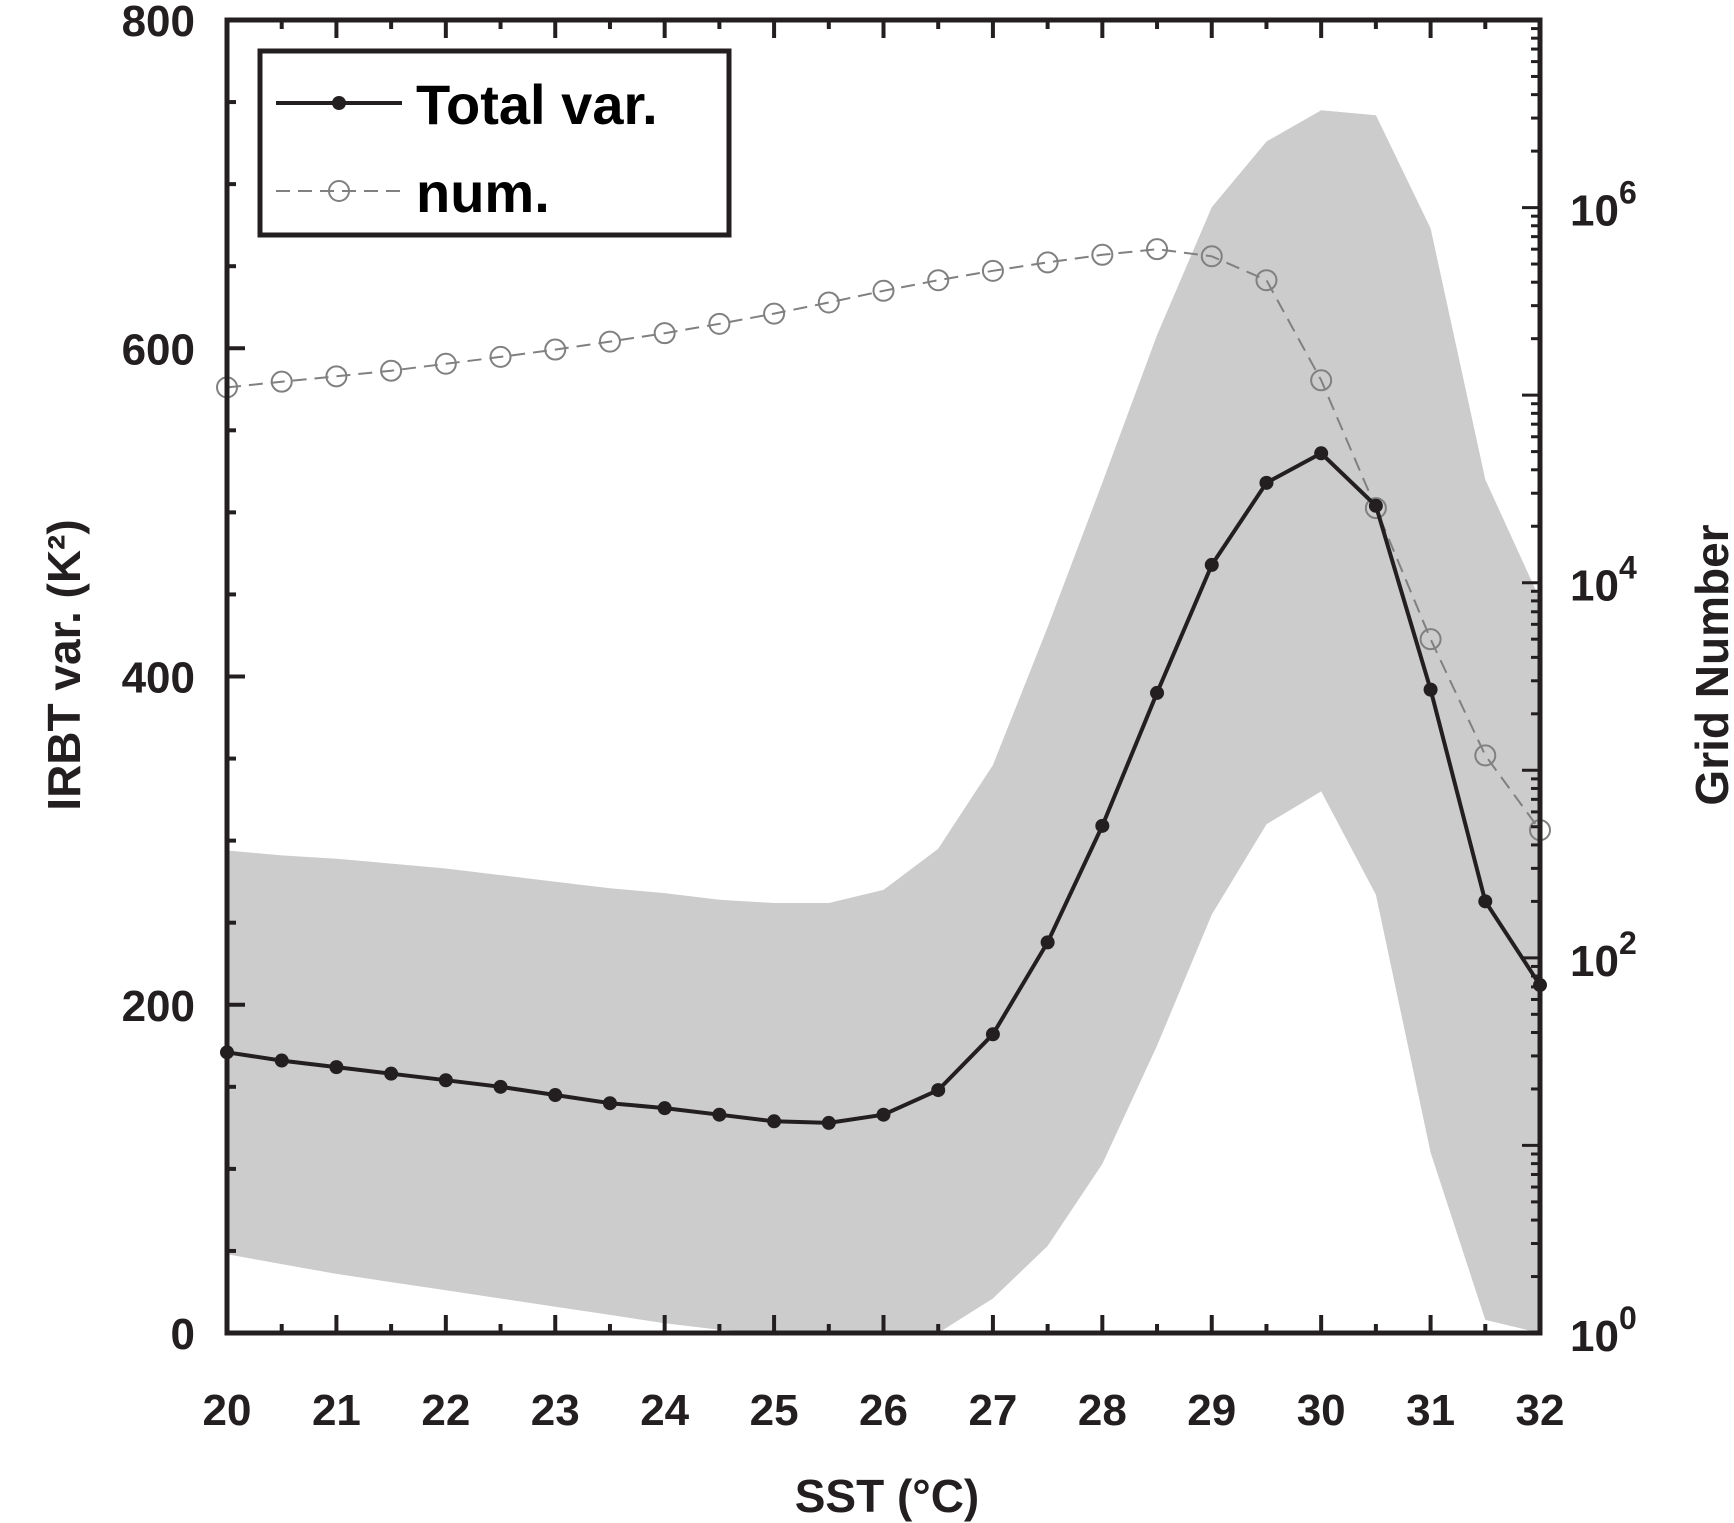 The height and width of the screenshot is (1523, 1734). I want to click on y2-tick-exponent: 2, so click(1628, 943).